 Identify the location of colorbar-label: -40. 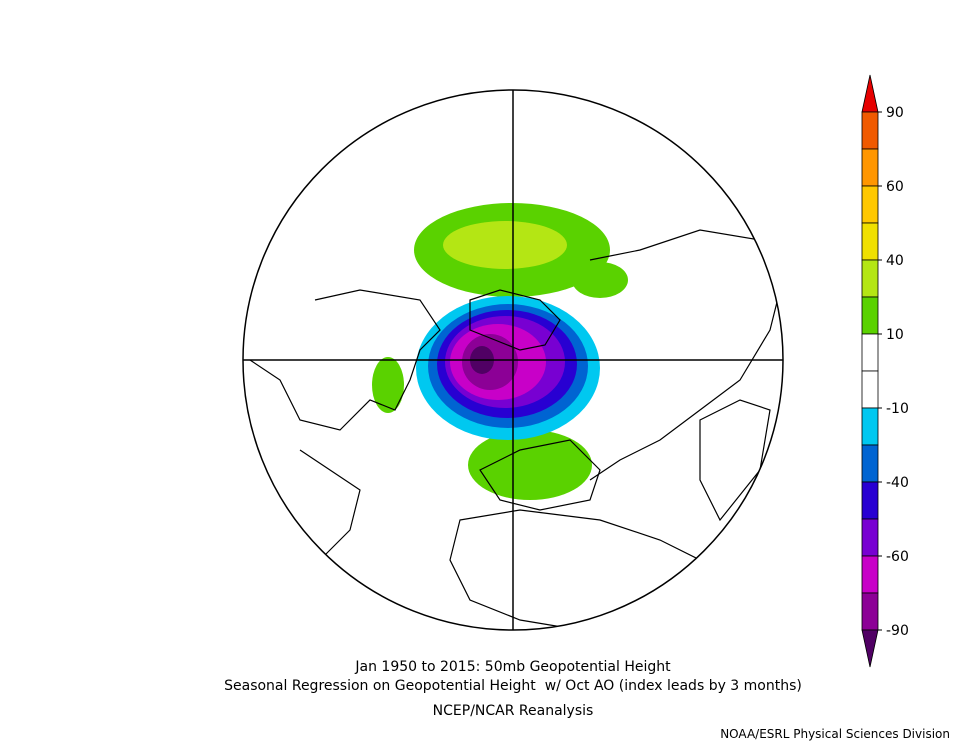
(897, 483).